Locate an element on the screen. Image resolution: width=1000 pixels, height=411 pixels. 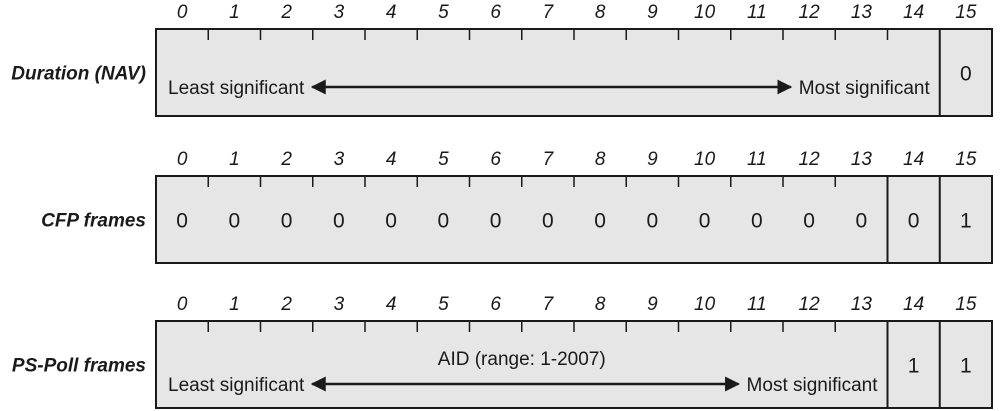
row-label: Duration (NAV) is located at coordinates (78, 74).